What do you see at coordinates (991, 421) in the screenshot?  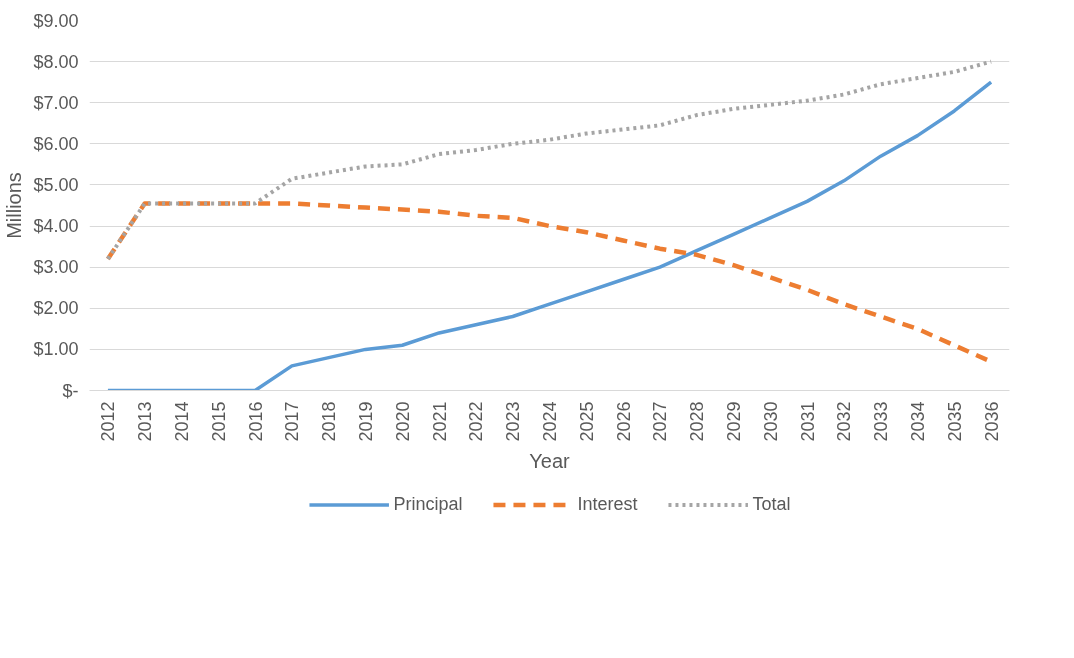 I see `x-tick-label: 2036` at bounding box center [991, 421].